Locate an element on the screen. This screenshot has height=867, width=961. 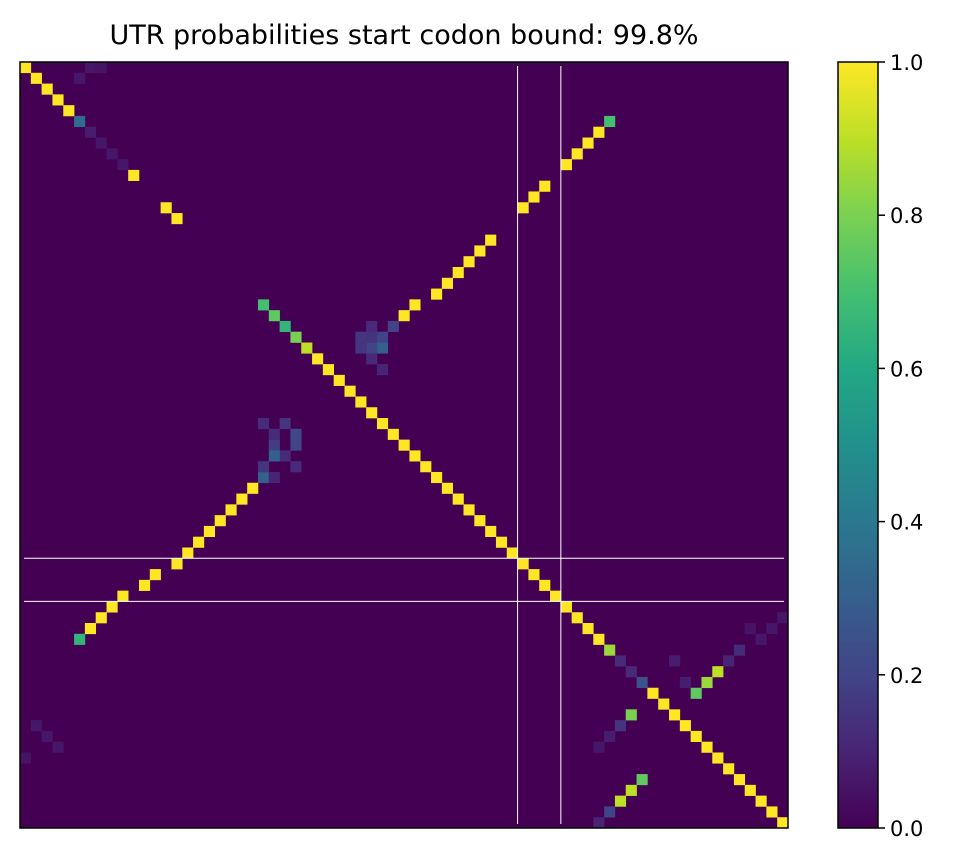
colorbar-tick-label: 0.8 is located at coordinates (906, 216).